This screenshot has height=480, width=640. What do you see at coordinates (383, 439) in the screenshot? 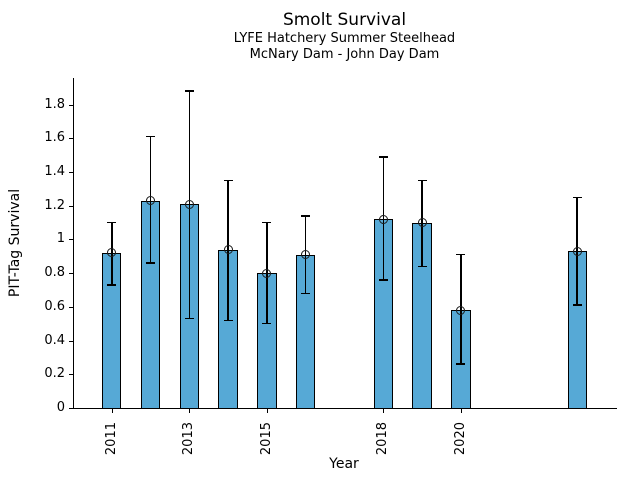
I see `x-tick-label: 2018` at bounding box center [383, 439].